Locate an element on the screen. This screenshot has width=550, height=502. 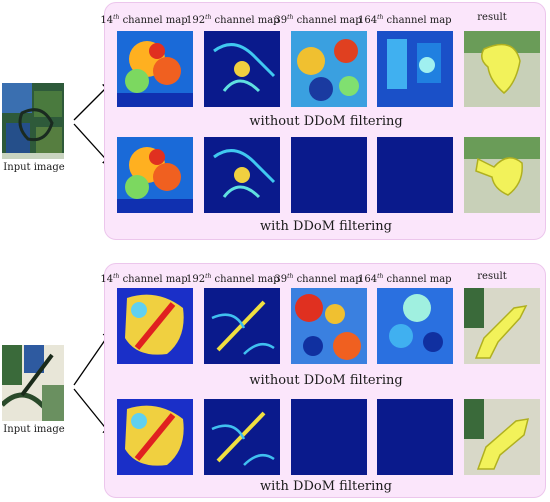
input-image-bottom is located at coordinates (33, 383).